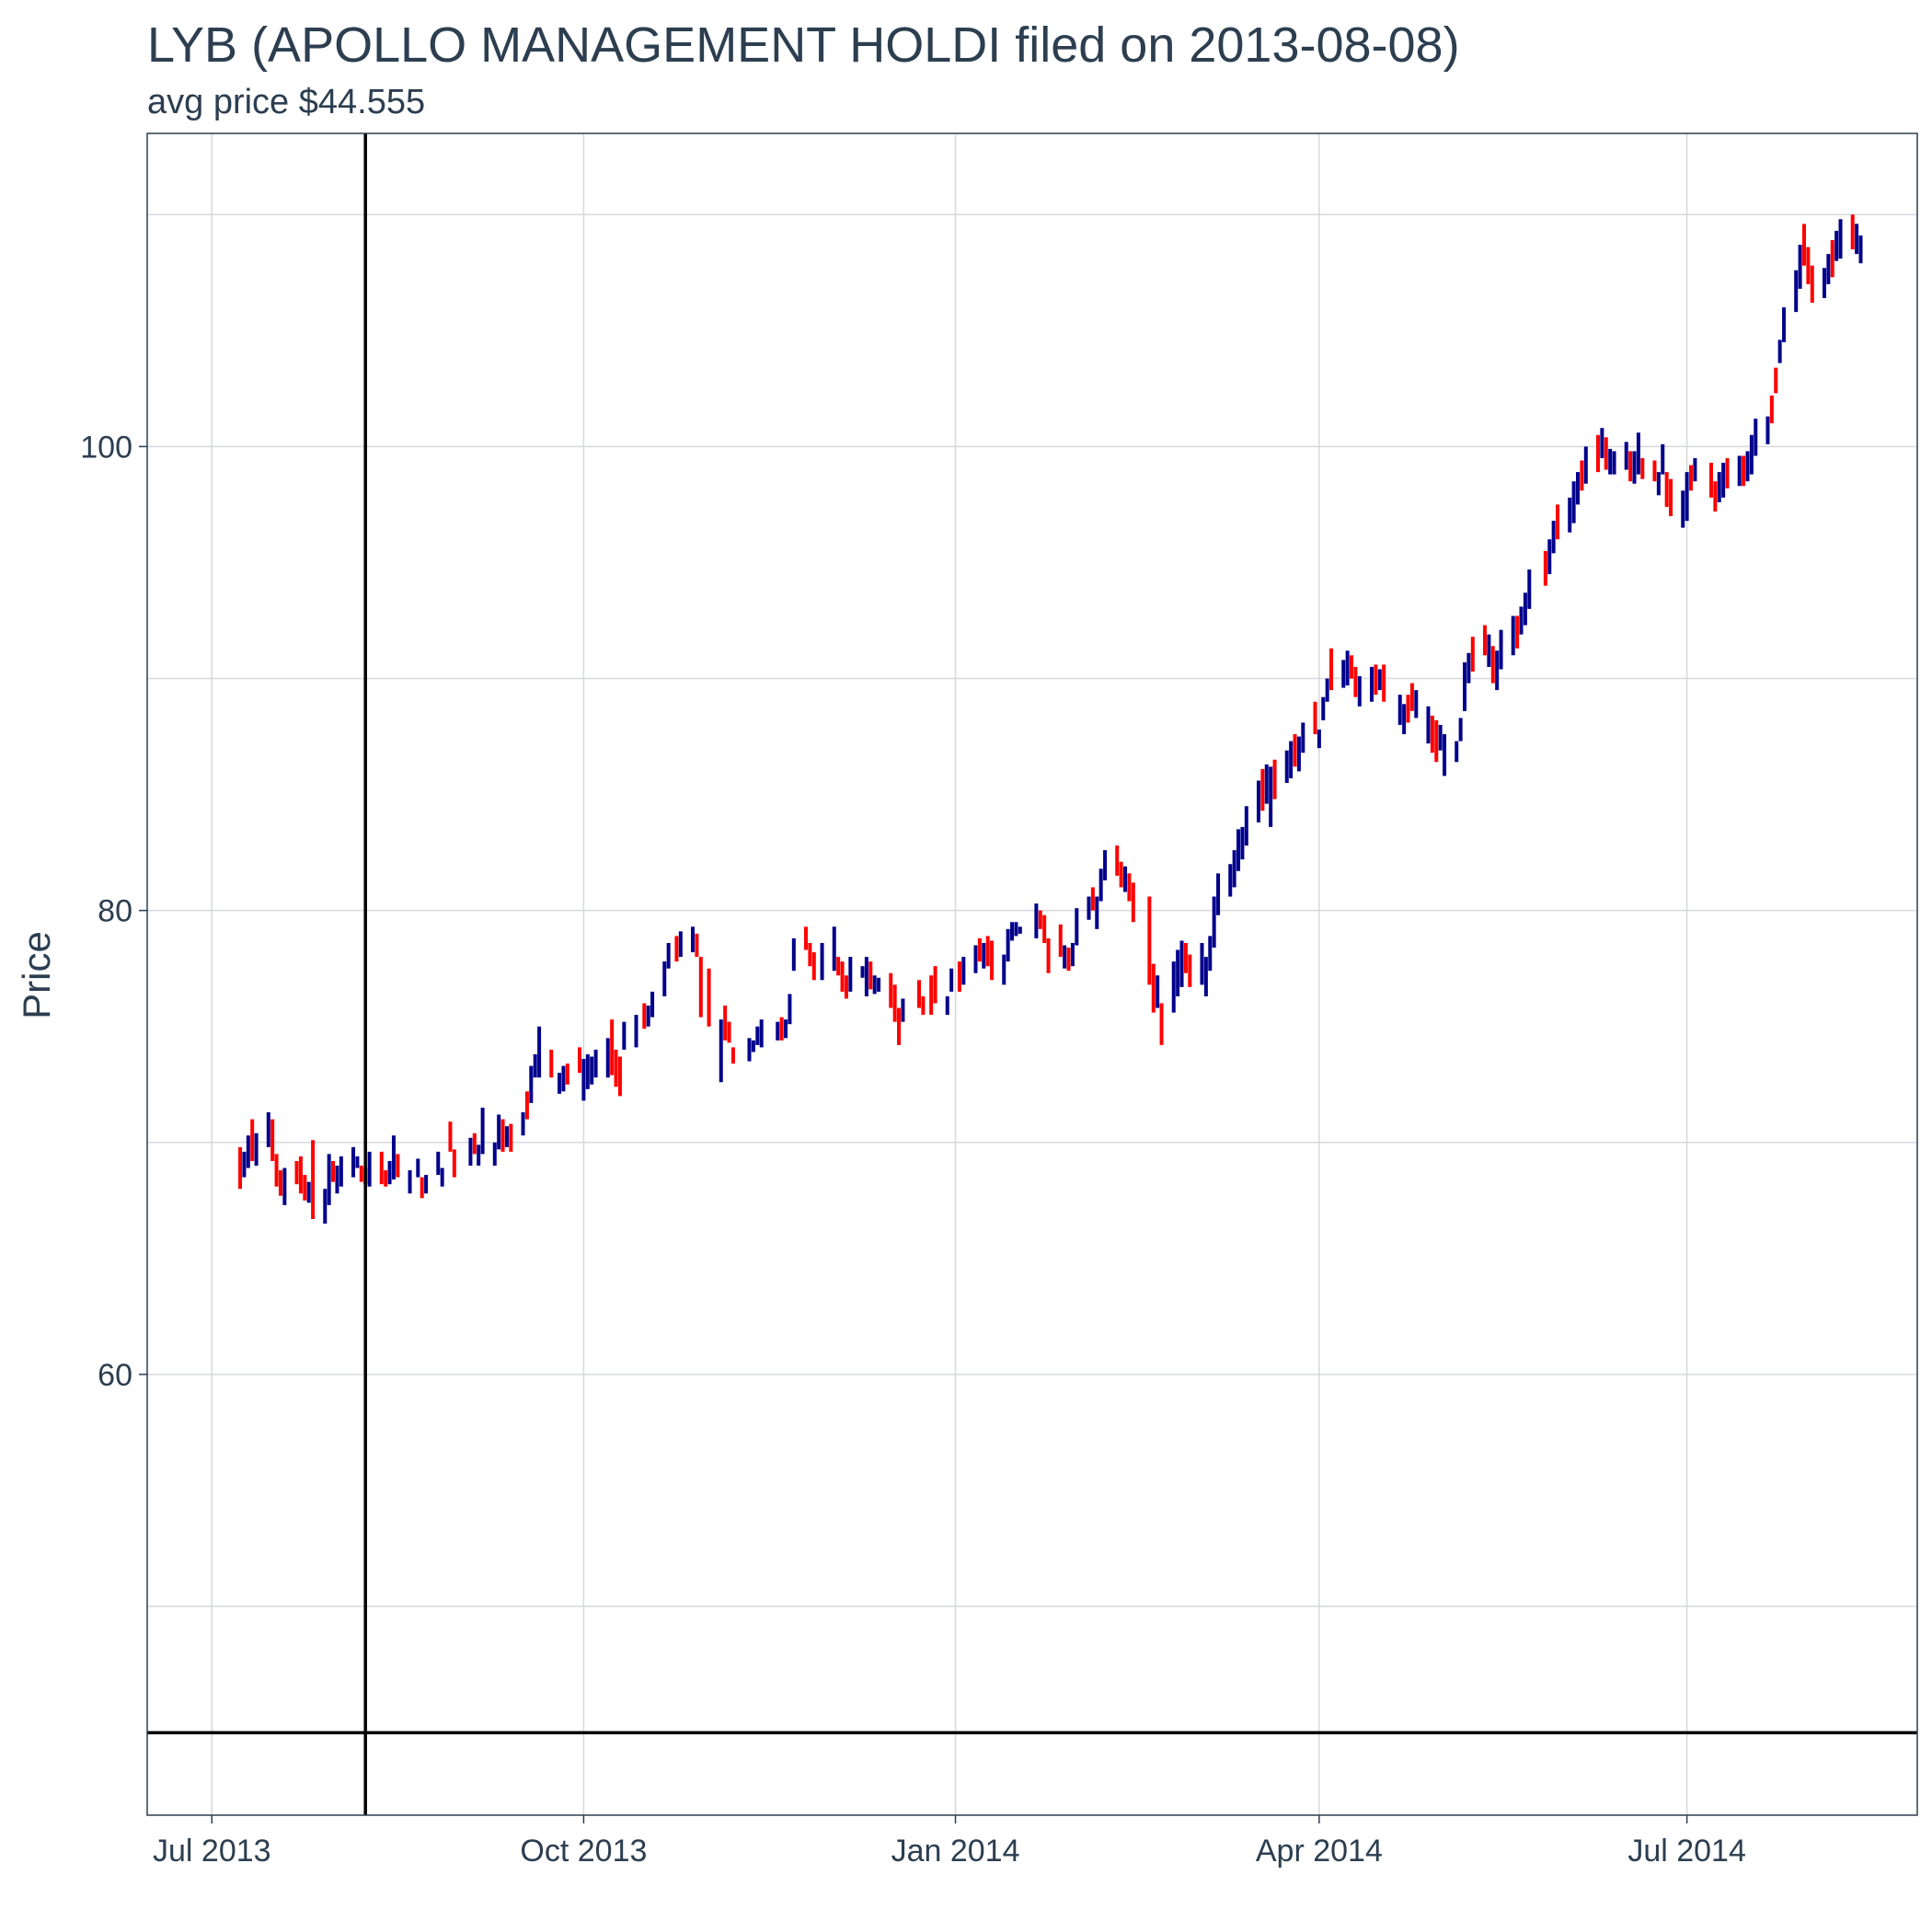 Image resolution: width=1932 pixels, height=1932 pixels. What do you see at coordinates (36, 975) in the screenshot?
I see `y-axis-label: Price` at bounding box center [36, 975].